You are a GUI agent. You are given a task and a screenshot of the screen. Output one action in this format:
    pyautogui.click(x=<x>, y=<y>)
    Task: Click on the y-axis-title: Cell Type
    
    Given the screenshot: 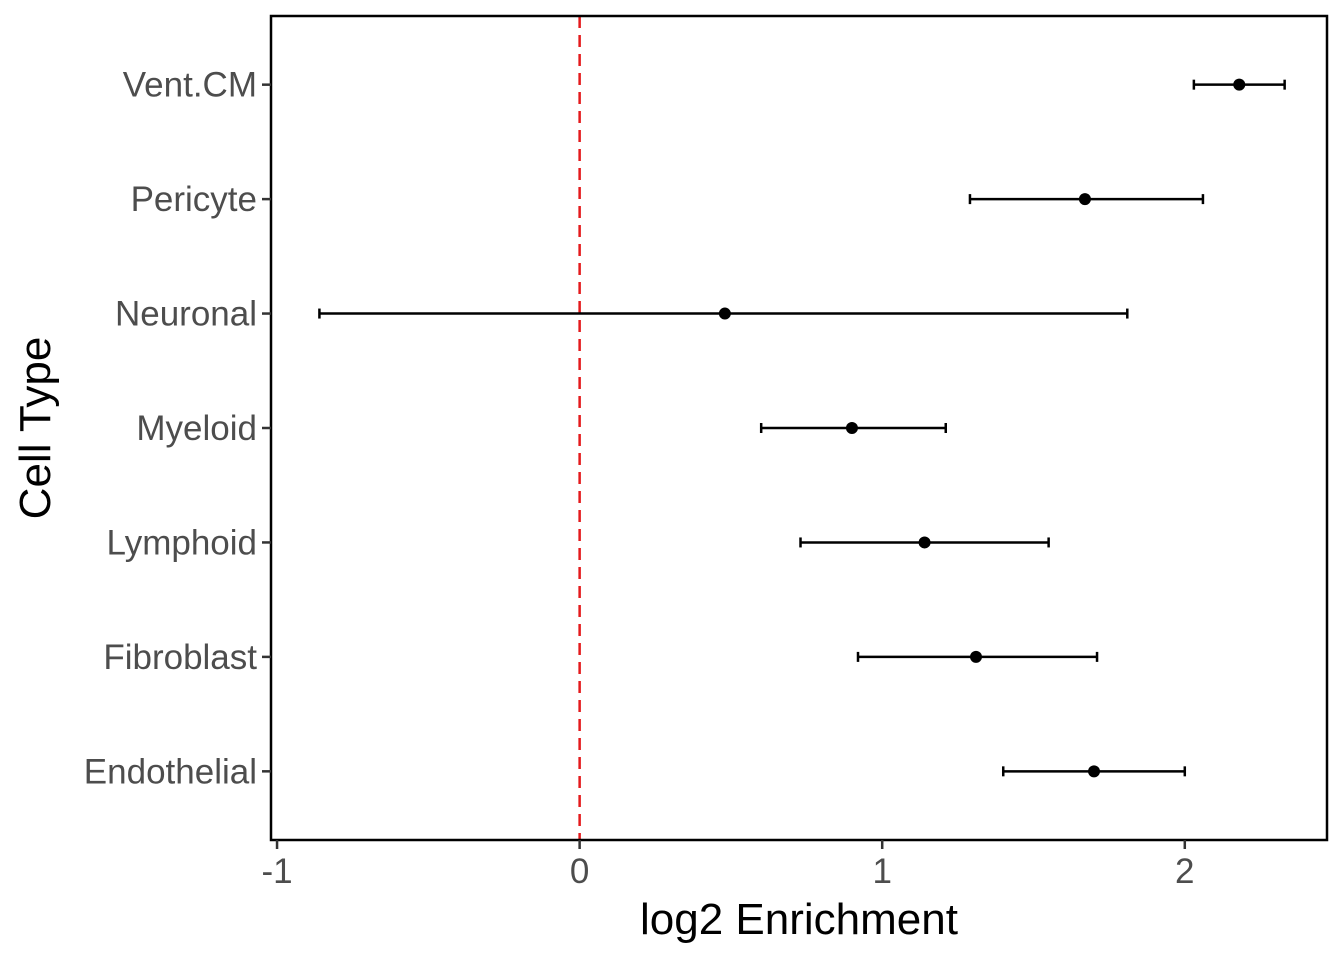 What is the action you would take?
    pyautogui.click(x=35, y=428)
    